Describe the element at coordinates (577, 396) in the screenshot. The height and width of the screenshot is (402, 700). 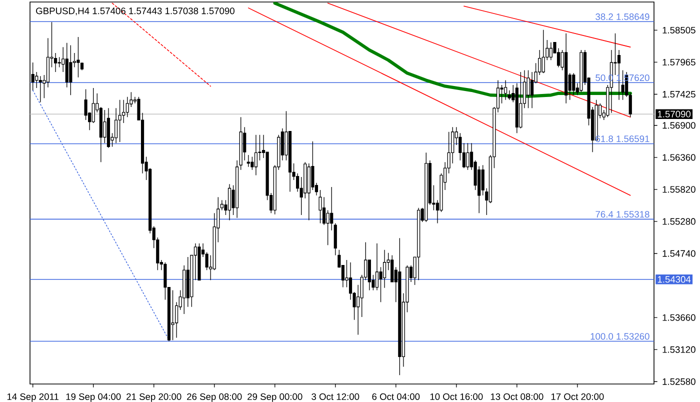
I see `x-tick-label: 17 Oct 20:00` at that location.